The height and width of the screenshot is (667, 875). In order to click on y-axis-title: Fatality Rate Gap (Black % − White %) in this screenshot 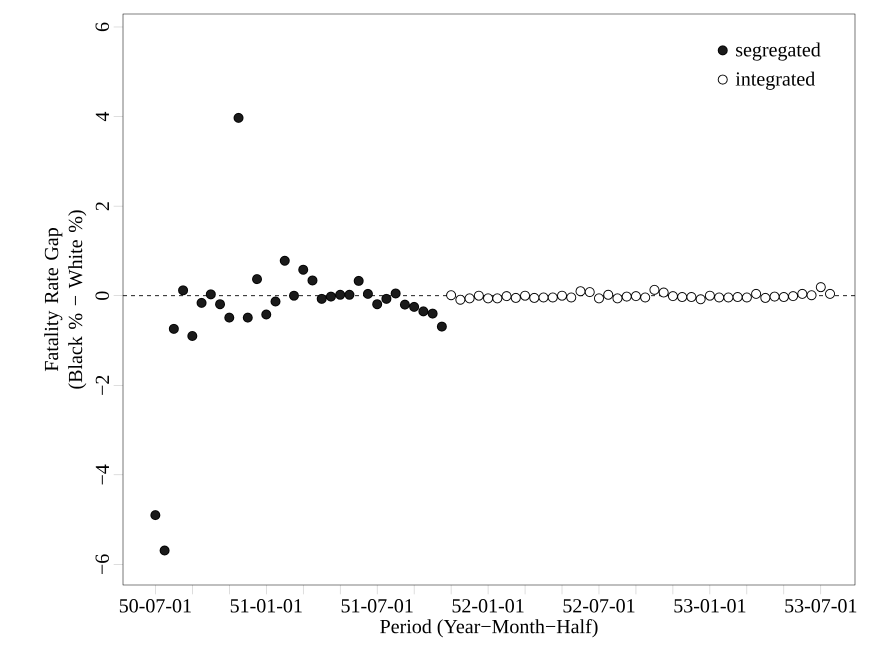, I will do `click(65, 299)`.